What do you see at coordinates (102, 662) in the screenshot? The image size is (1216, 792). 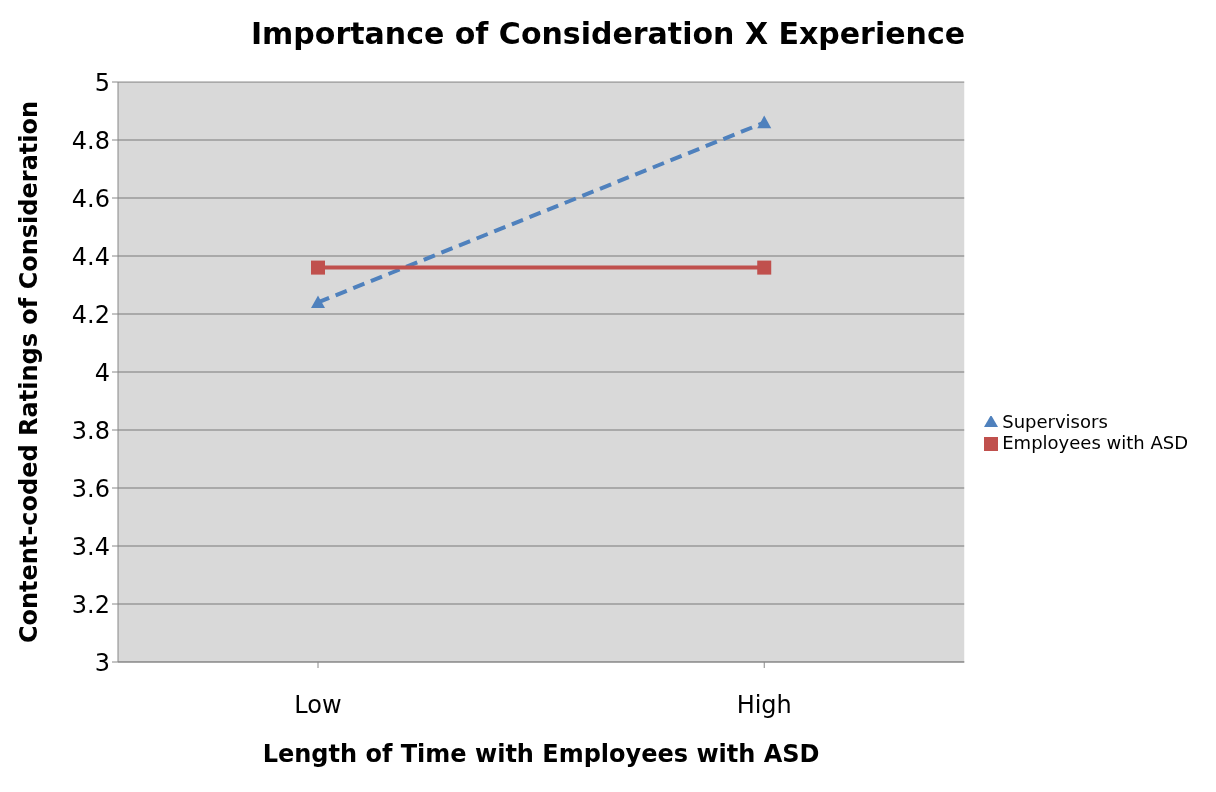 I see `y-tick-label: 3` at bounding box center [102, 662].